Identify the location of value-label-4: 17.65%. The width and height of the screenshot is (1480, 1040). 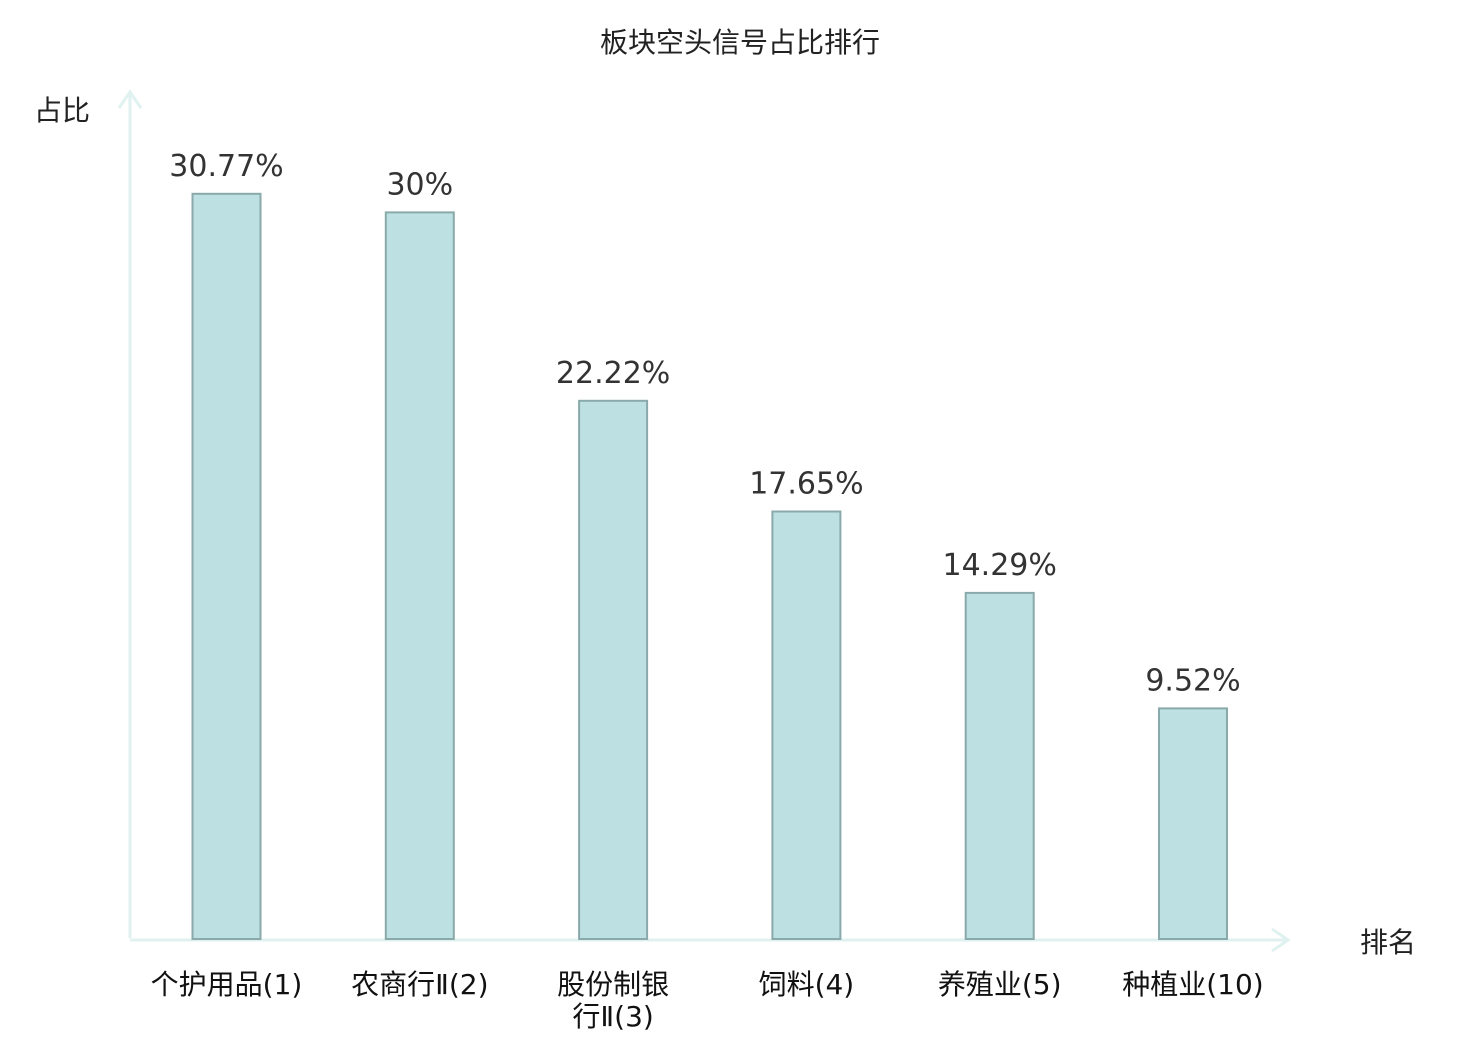
(806, 484).